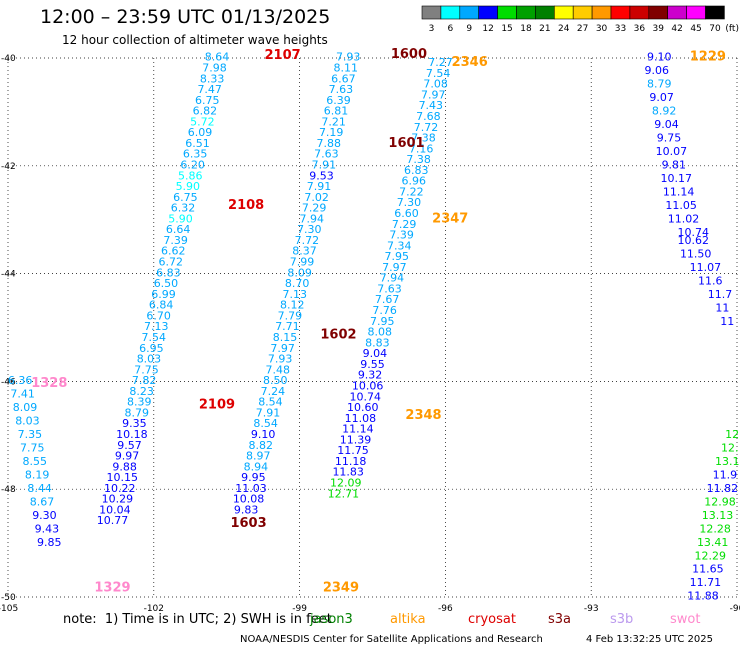 This screenshot has width=740, height=650. Describe the element at coordinates (722, 307) in the screenshot. I see `wave-height-value: 11` at that location.